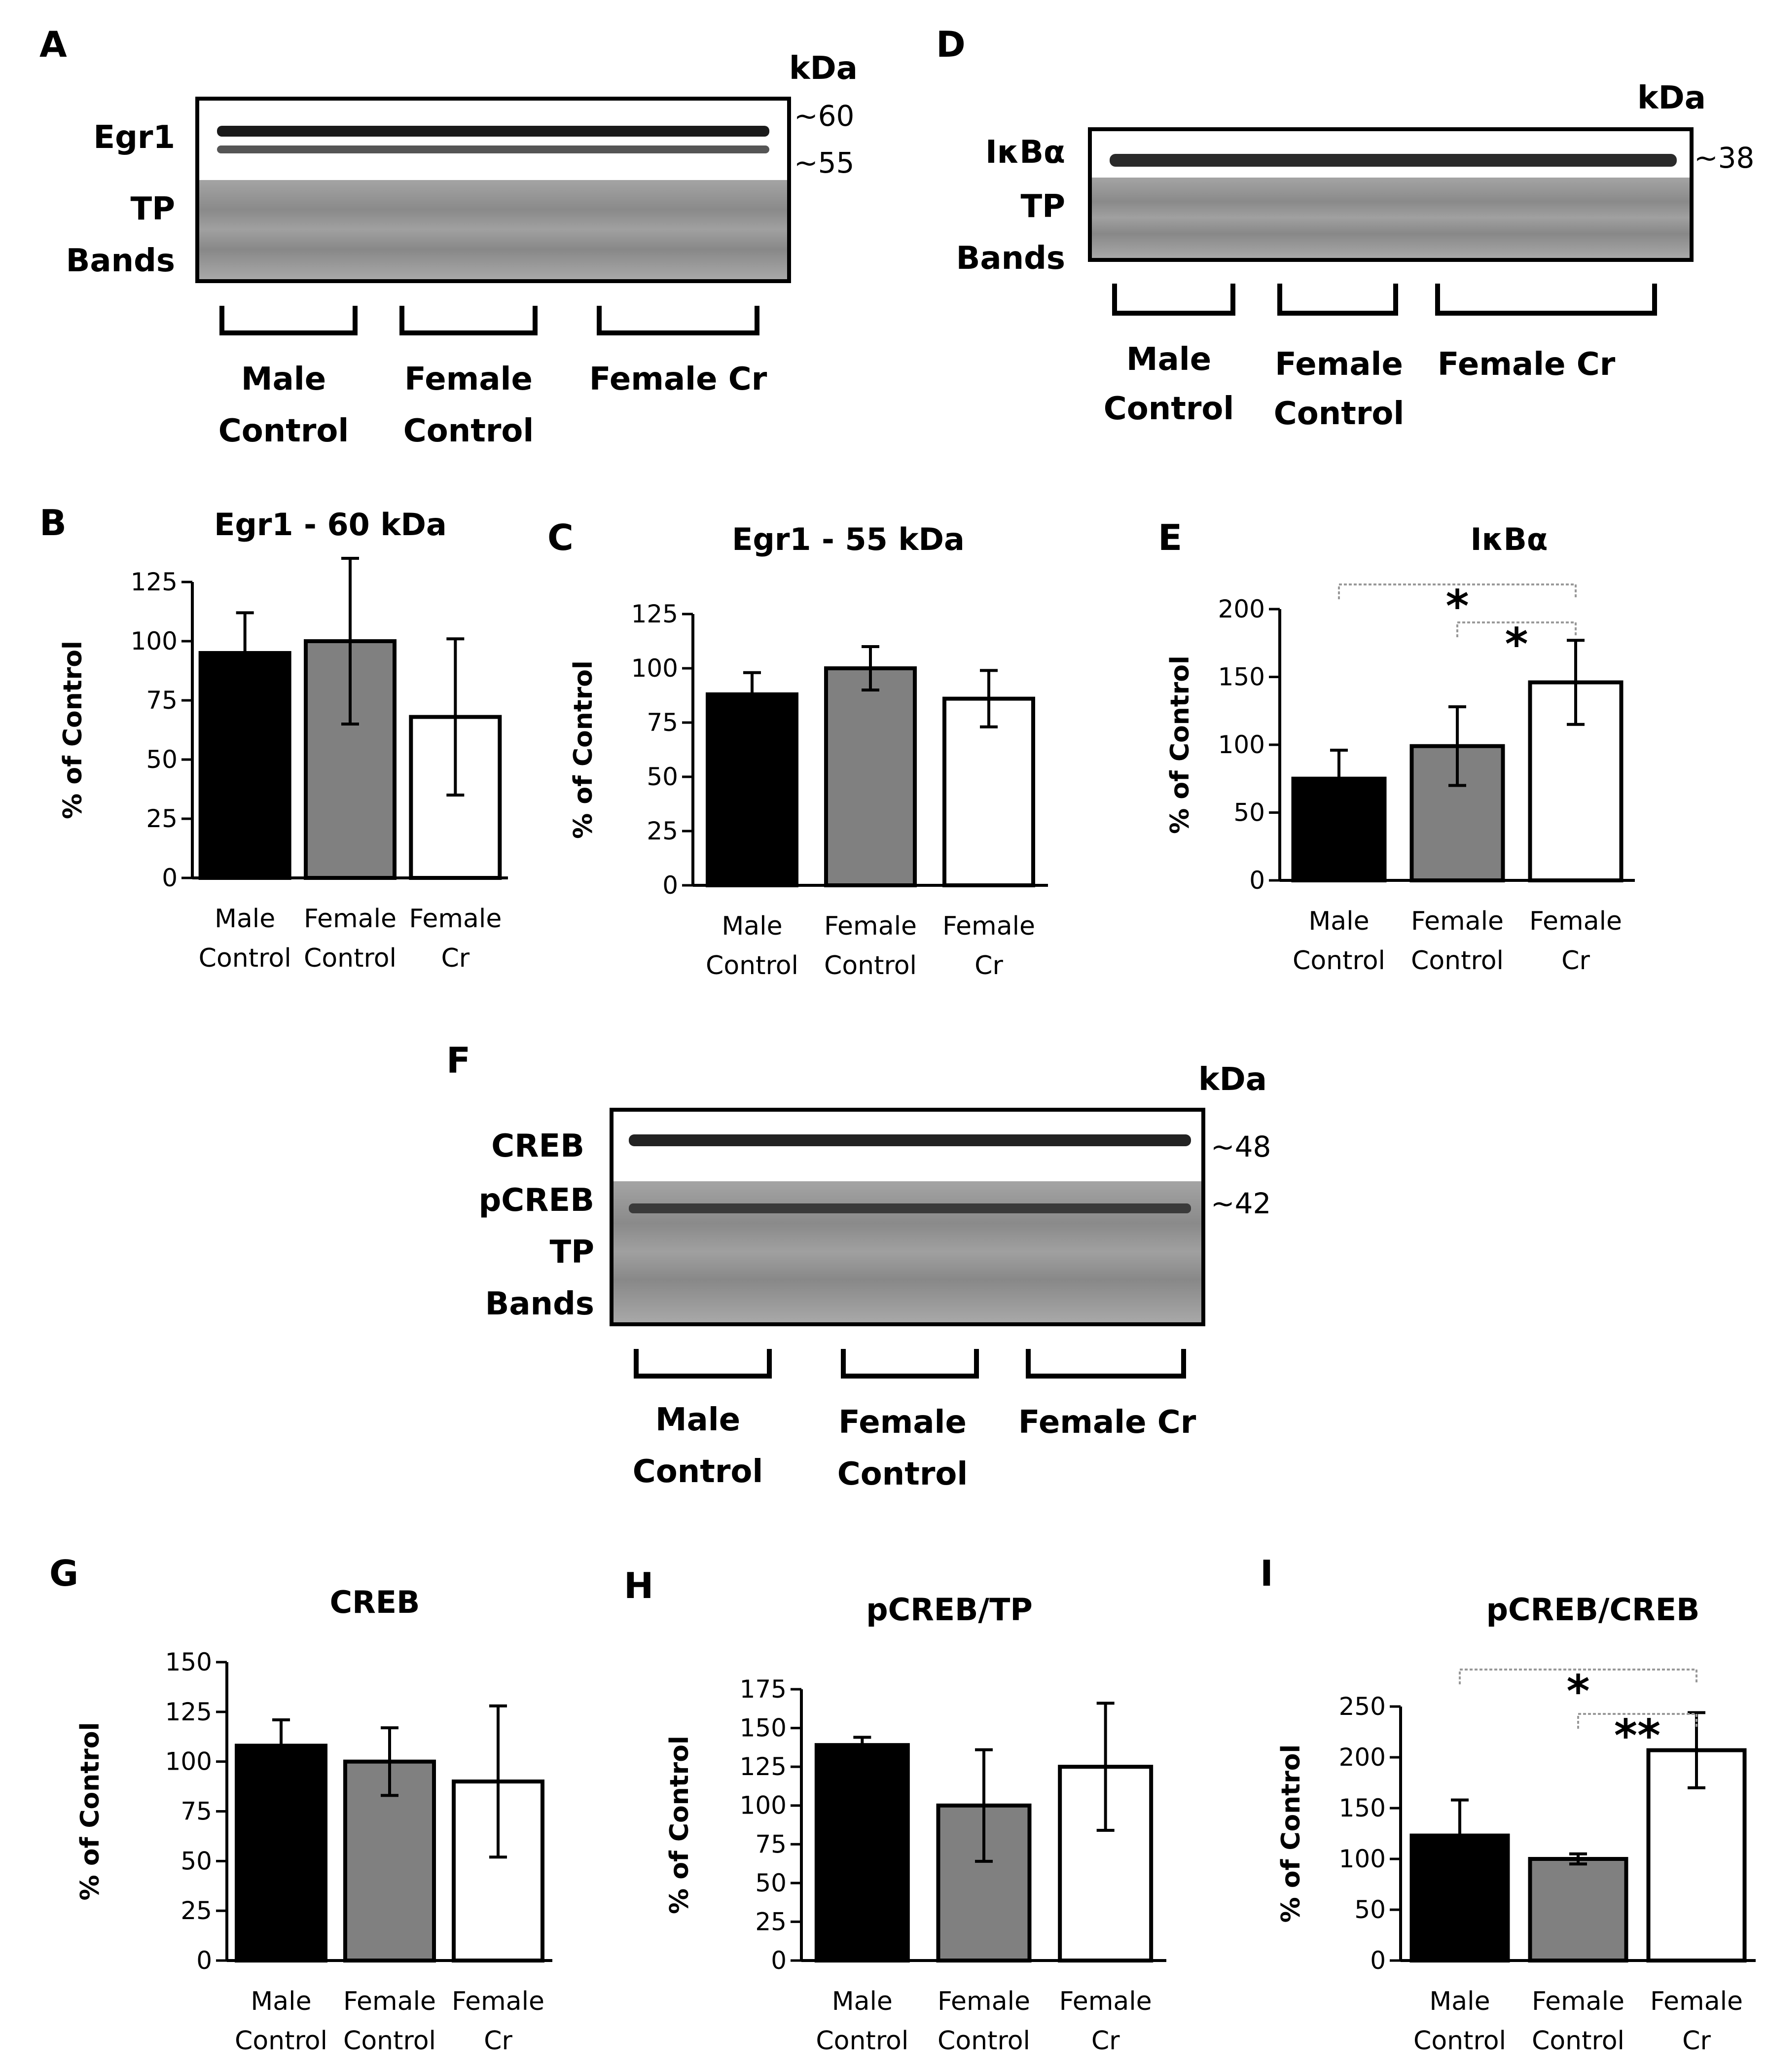 This screenshot has width=1768, height=2072. What do you see at coordinates (188, 1662) in the screenshot?
I see `chart-g-ytick-label: 150` at bounding box center [188, 1662].